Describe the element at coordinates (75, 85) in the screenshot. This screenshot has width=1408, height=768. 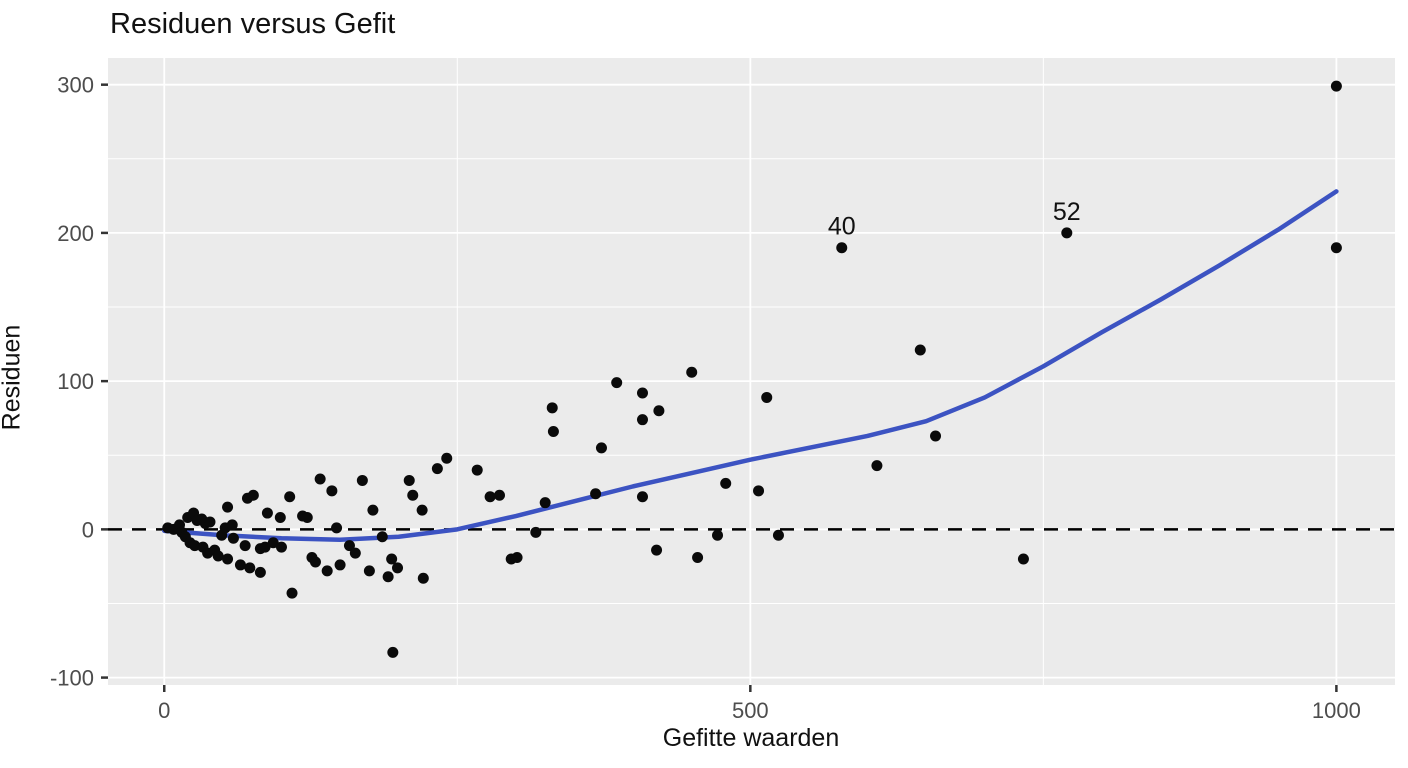
I see `y-tick-label: 300` at that location.